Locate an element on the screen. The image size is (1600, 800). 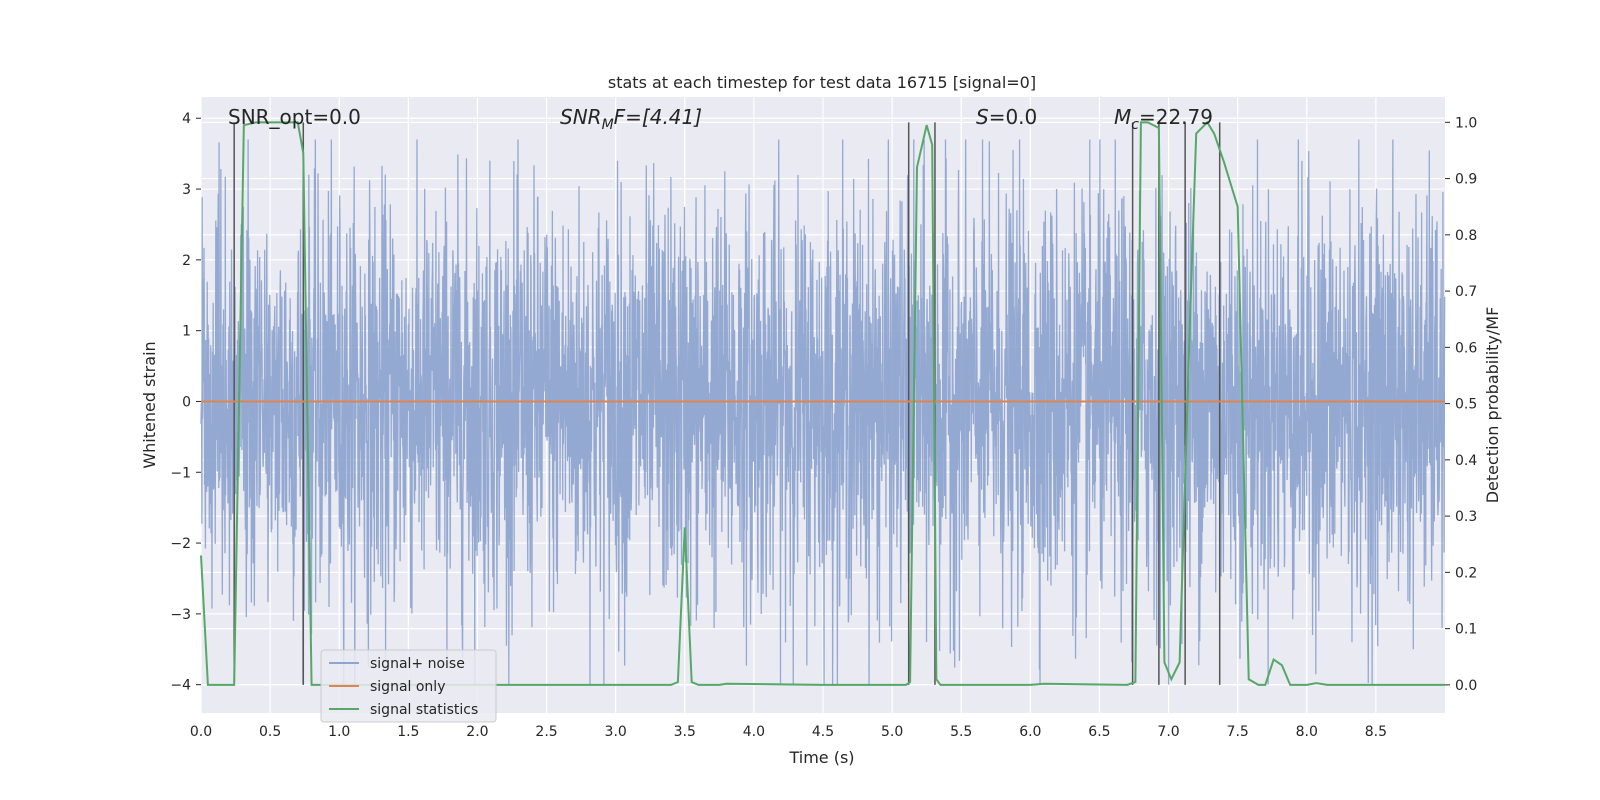
y2-tick-label: 0.7 is located at coordinates (1466, 292).